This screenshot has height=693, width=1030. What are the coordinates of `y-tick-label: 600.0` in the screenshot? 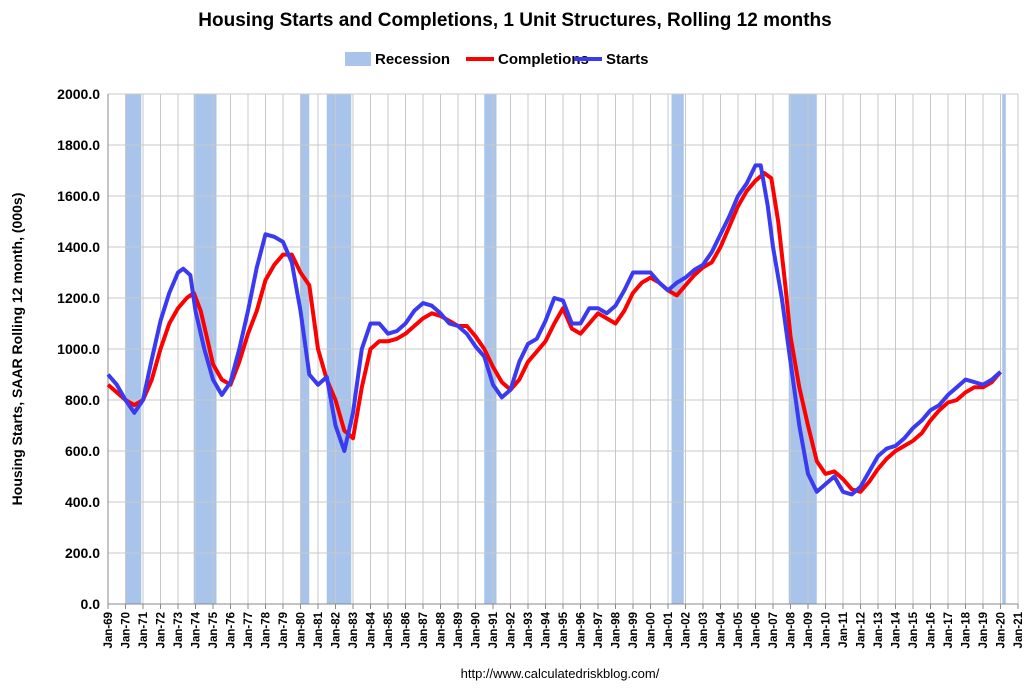 It's located at (82, 451).